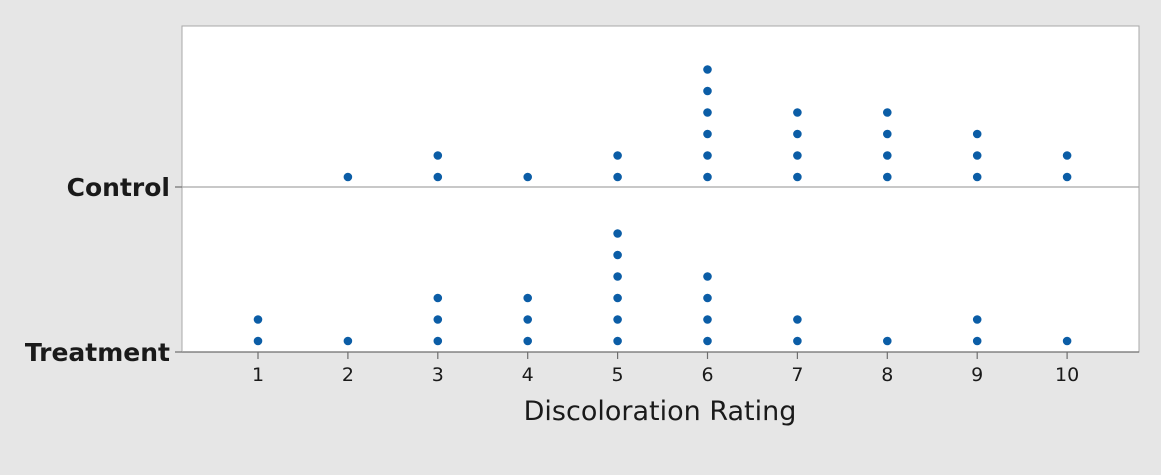 This screenshot has width=1161, height=475. Describe the element at coordinates (707, 375) in the screenshot. I see `x-tick-label: 6` at that location.